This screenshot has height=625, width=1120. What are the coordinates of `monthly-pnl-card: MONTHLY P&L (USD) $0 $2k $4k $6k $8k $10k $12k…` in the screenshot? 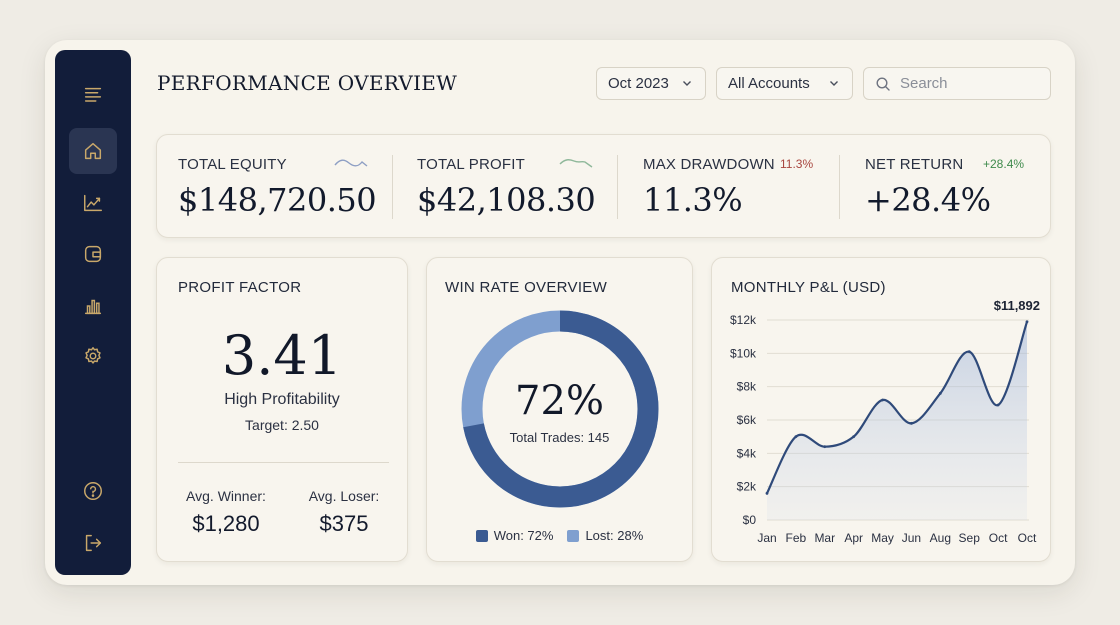 It's located at (881, 409).